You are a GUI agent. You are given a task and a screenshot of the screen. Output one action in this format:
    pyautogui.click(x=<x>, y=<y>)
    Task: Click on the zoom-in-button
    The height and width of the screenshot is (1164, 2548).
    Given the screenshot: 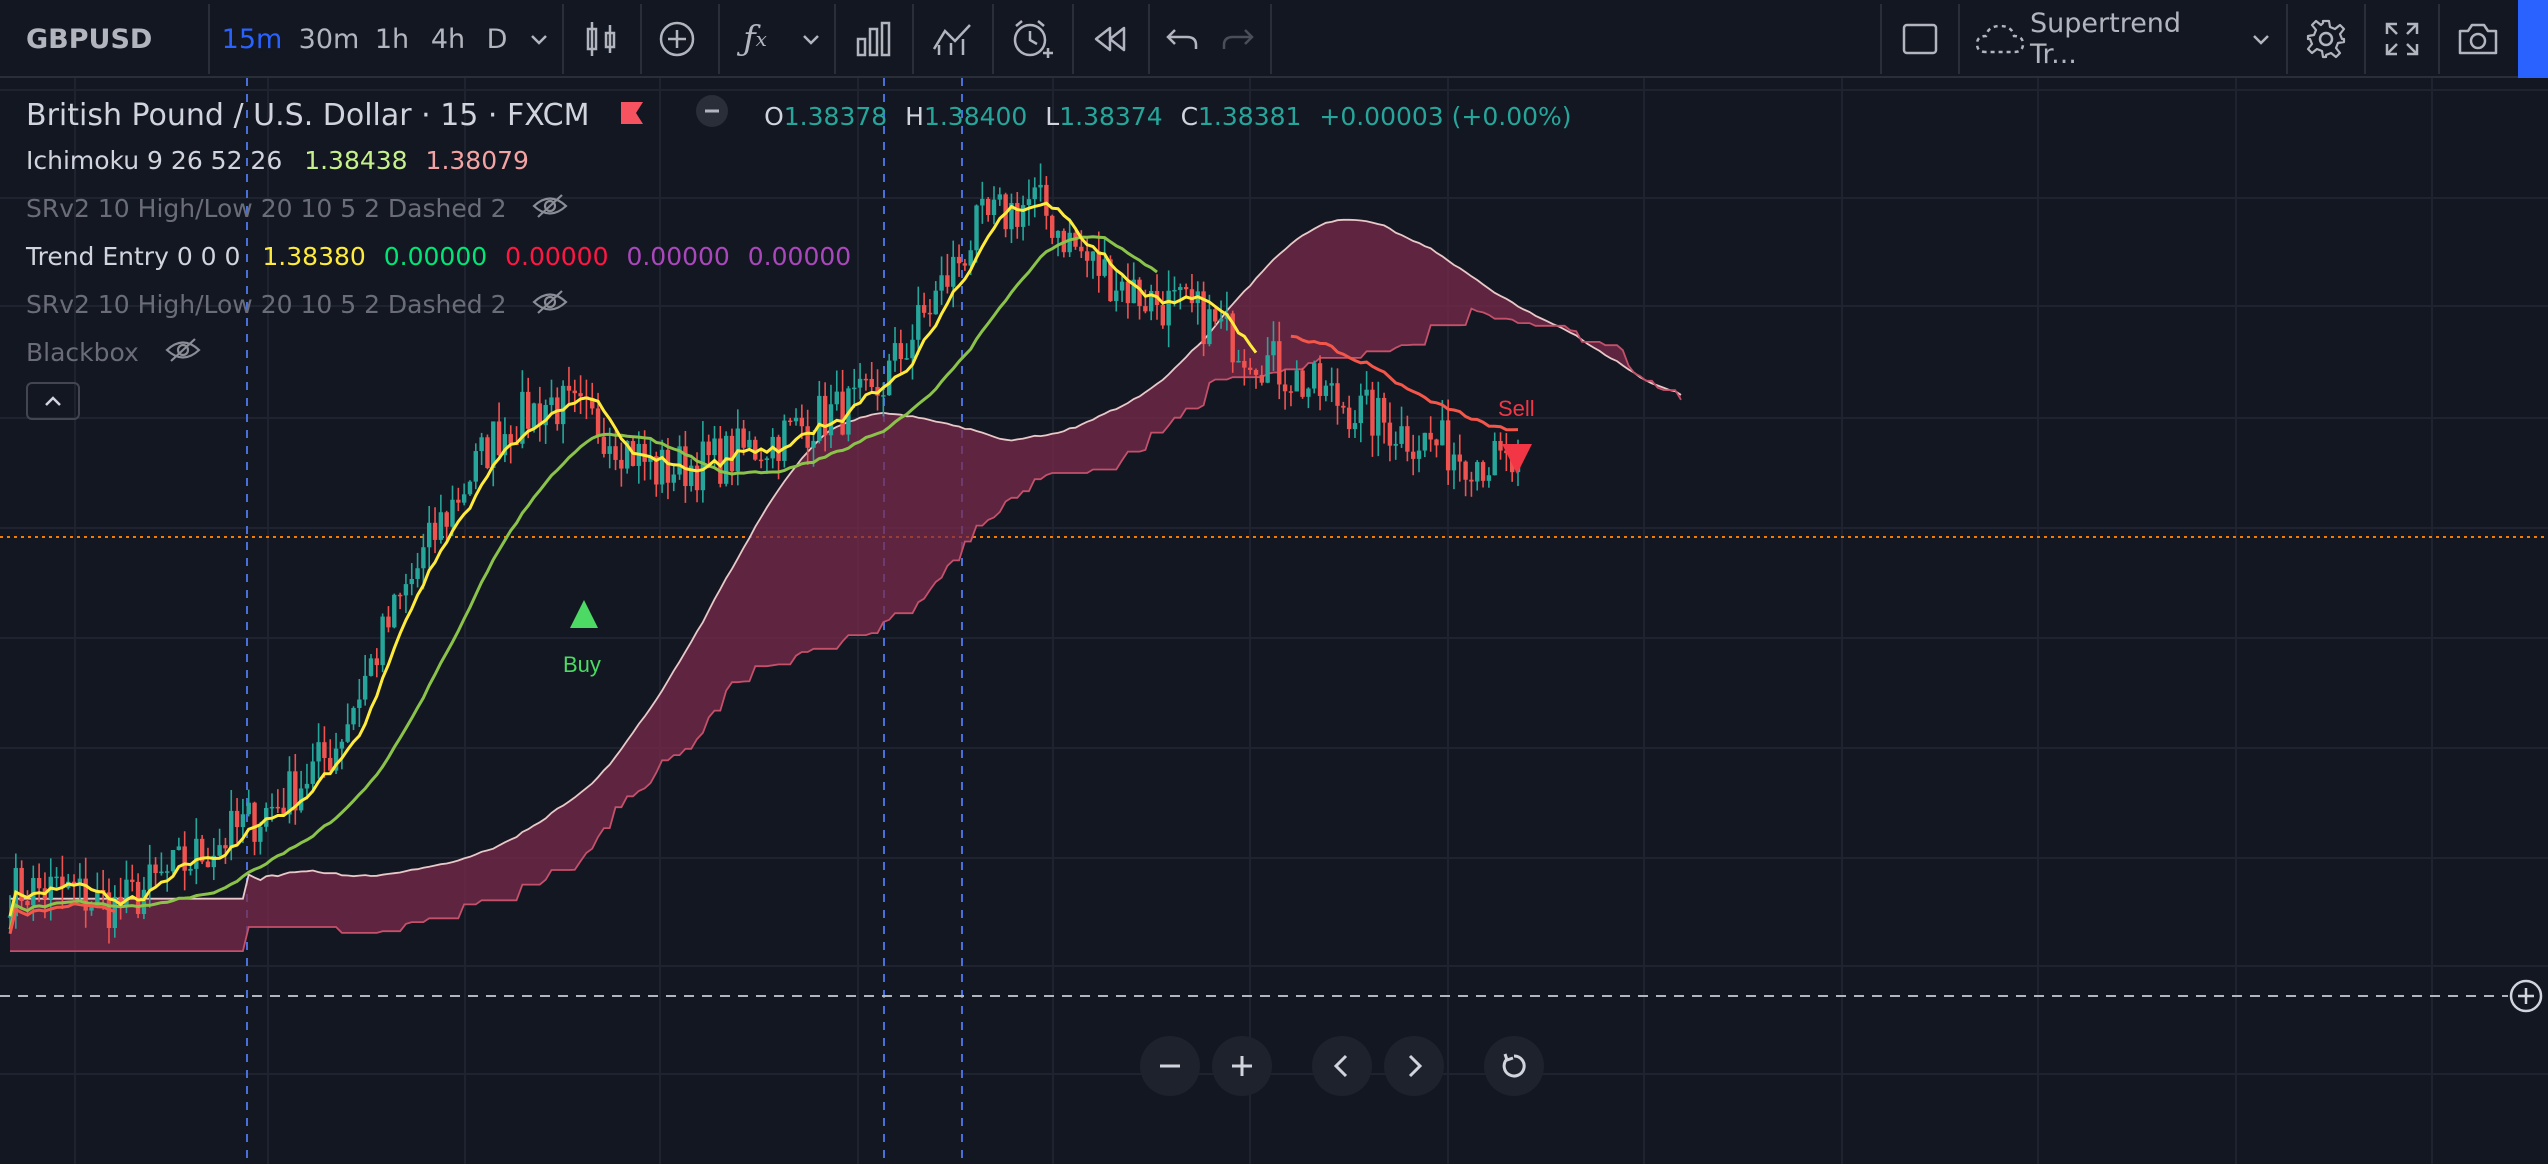 What is the action you would take?
    pyautogui.click(x=1242, y=1066)
    